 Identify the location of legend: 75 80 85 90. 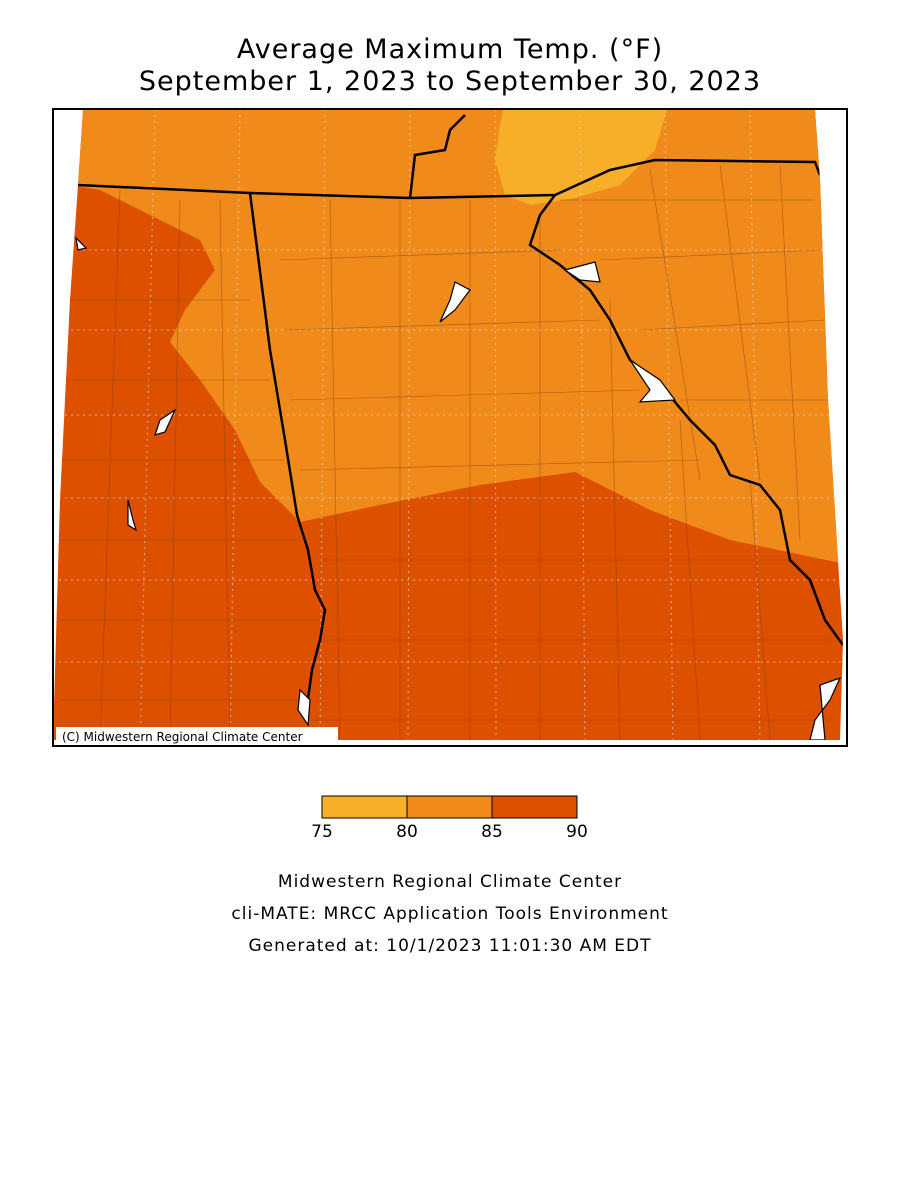
(449, 818).